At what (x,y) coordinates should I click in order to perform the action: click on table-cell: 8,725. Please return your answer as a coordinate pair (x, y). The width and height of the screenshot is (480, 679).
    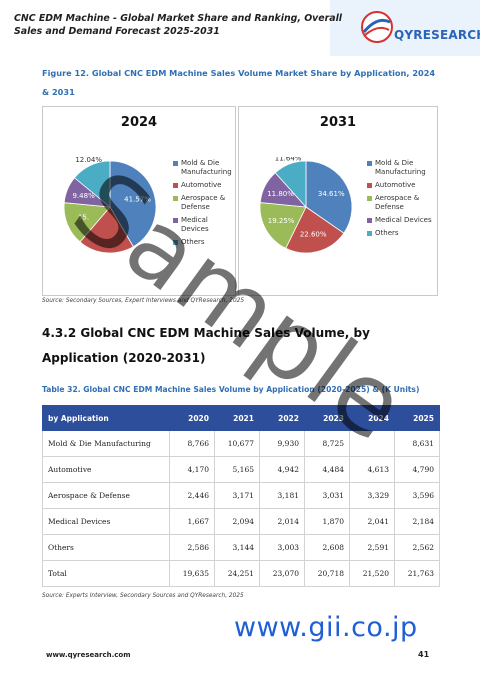
    Looking at the image, I should click on (327, 443).